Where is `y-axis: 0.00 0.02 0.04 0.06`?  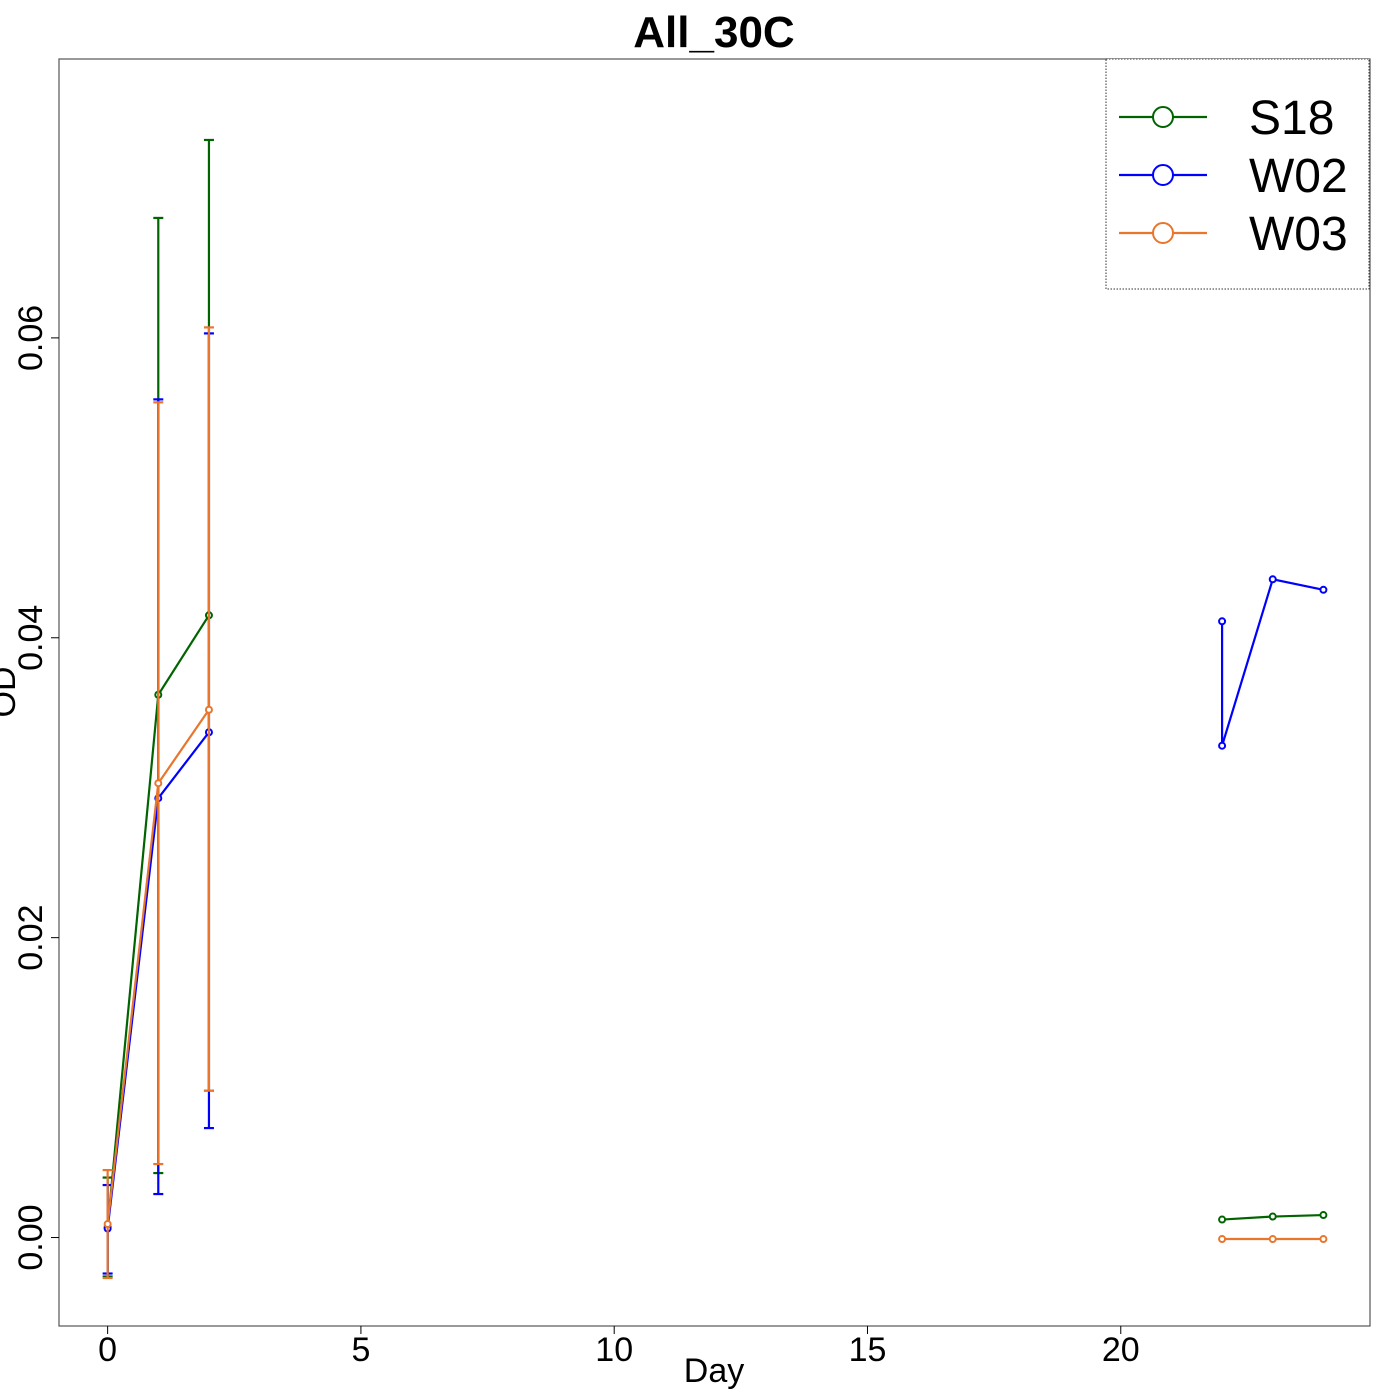 y-axis: 0.00 0.02 0.04 0.06 is located at coordinates (35, 788).